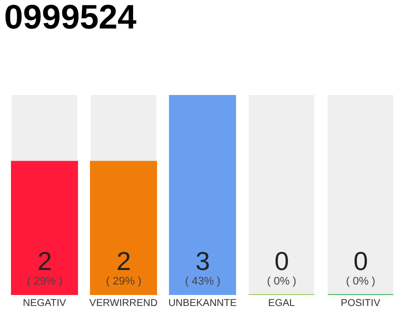 The image size is (410, 320). Describe the element at coordinates (202, 267) in the screenshot. I see `data-label: 3 ( 43% )` at that location.